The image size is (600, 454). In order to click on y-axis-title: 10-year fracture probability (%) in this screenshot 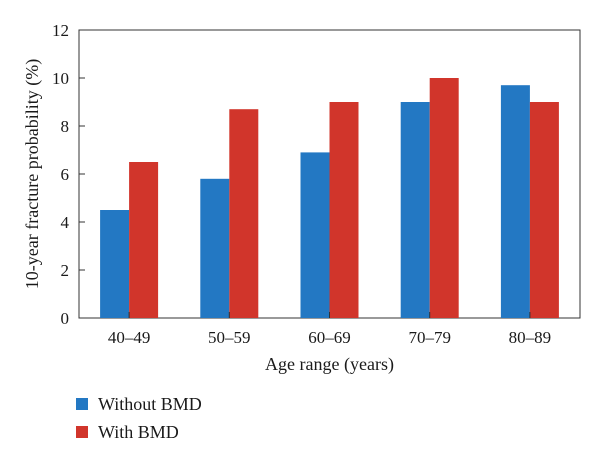, I will do `click(32, 174)`.